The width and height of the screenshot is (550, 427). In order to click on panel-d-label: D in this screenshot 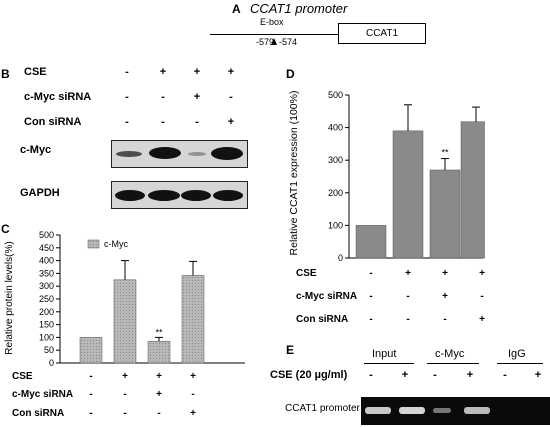, I will do `click(290, 74)`.